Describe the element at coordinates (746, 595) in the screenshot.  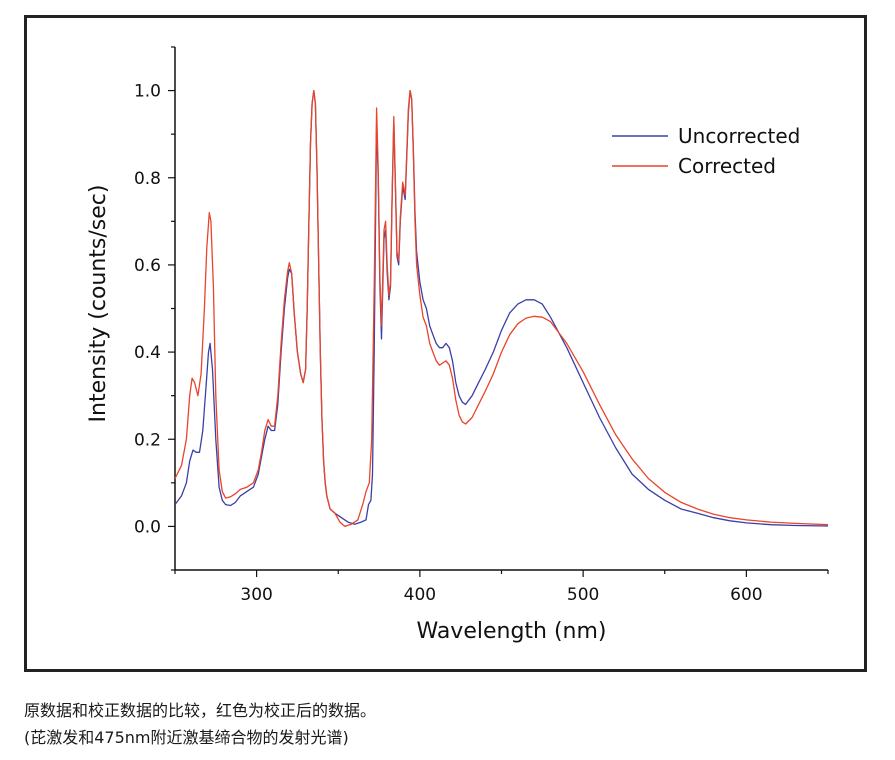
I see `x-tick-label: 600` at that location.